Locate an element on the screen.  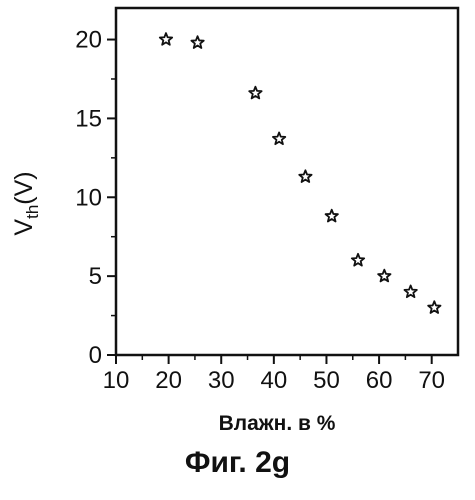
y-axis-title-sub: th is located at coordinates (32, 212).